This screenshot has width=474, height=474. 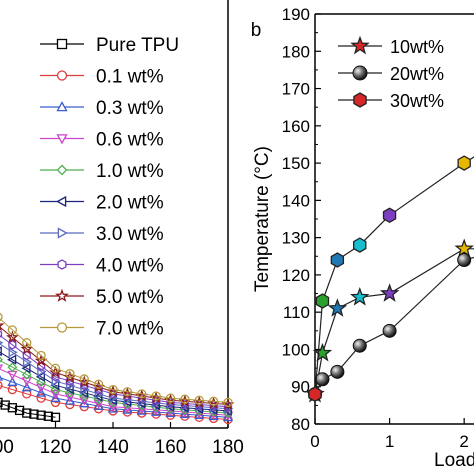 I want to click on panel-a-x-tick-label: 180, so click(x=228, y=447).